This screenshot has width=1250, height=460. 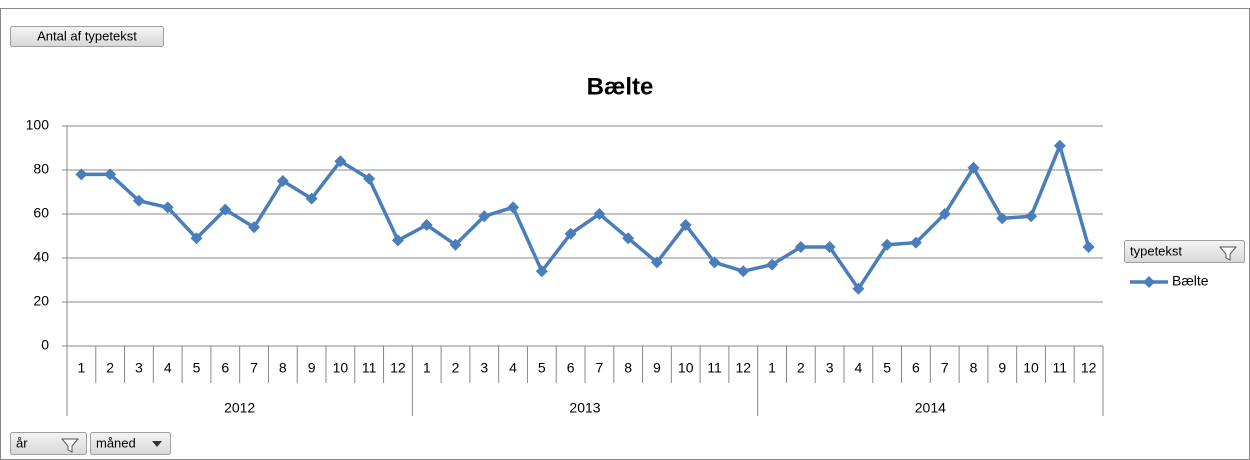 What do you see at coordinates (41, 257) in the screenshot?
I see `y-tick-label: 40` at bounding box center [41, 257].